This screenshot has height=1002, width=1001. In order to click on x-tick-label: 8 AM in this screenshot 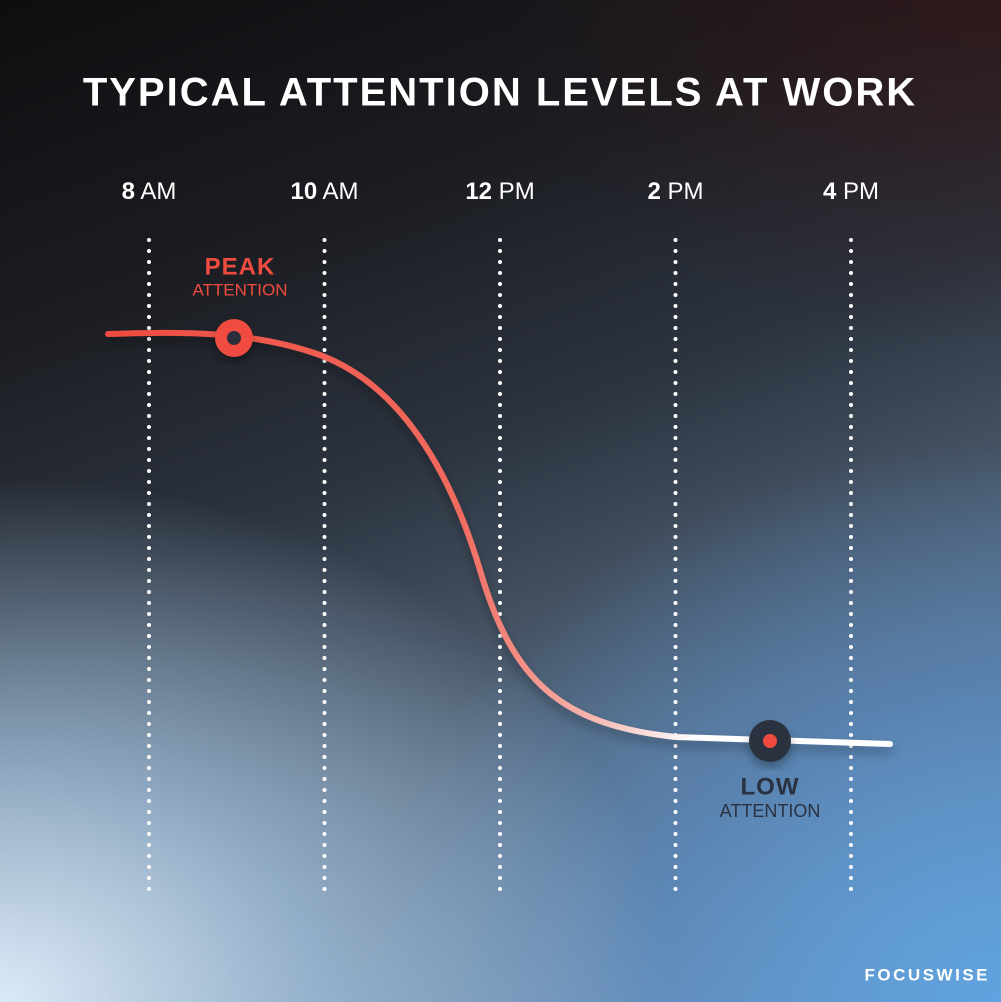, I will do `click(149, 191)`.